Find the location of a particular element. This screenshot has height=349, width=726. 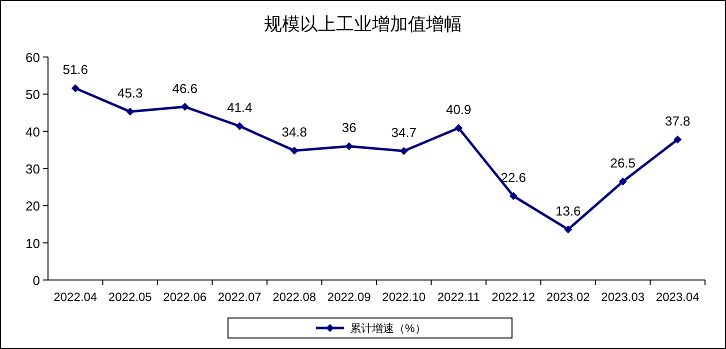

data-label: 13.6 is located at coordinates (568, 210).